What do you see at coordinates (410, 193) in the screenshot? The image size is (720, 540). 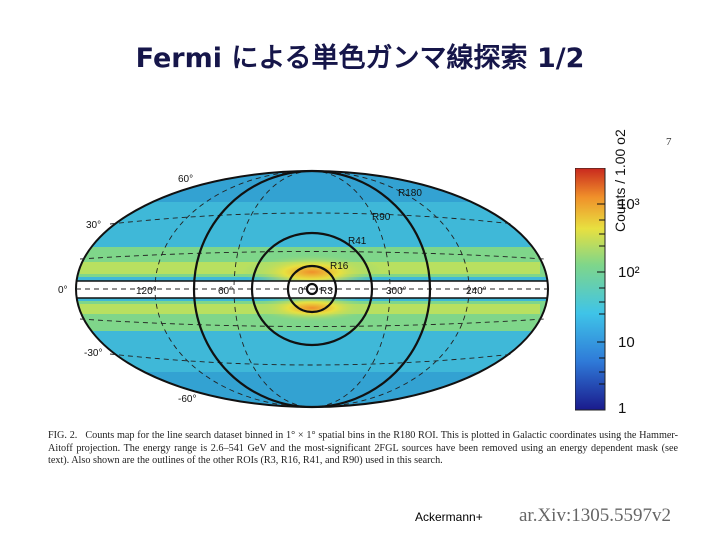 I see `roi-label-r180: R180` at bounding box center [410, 193].